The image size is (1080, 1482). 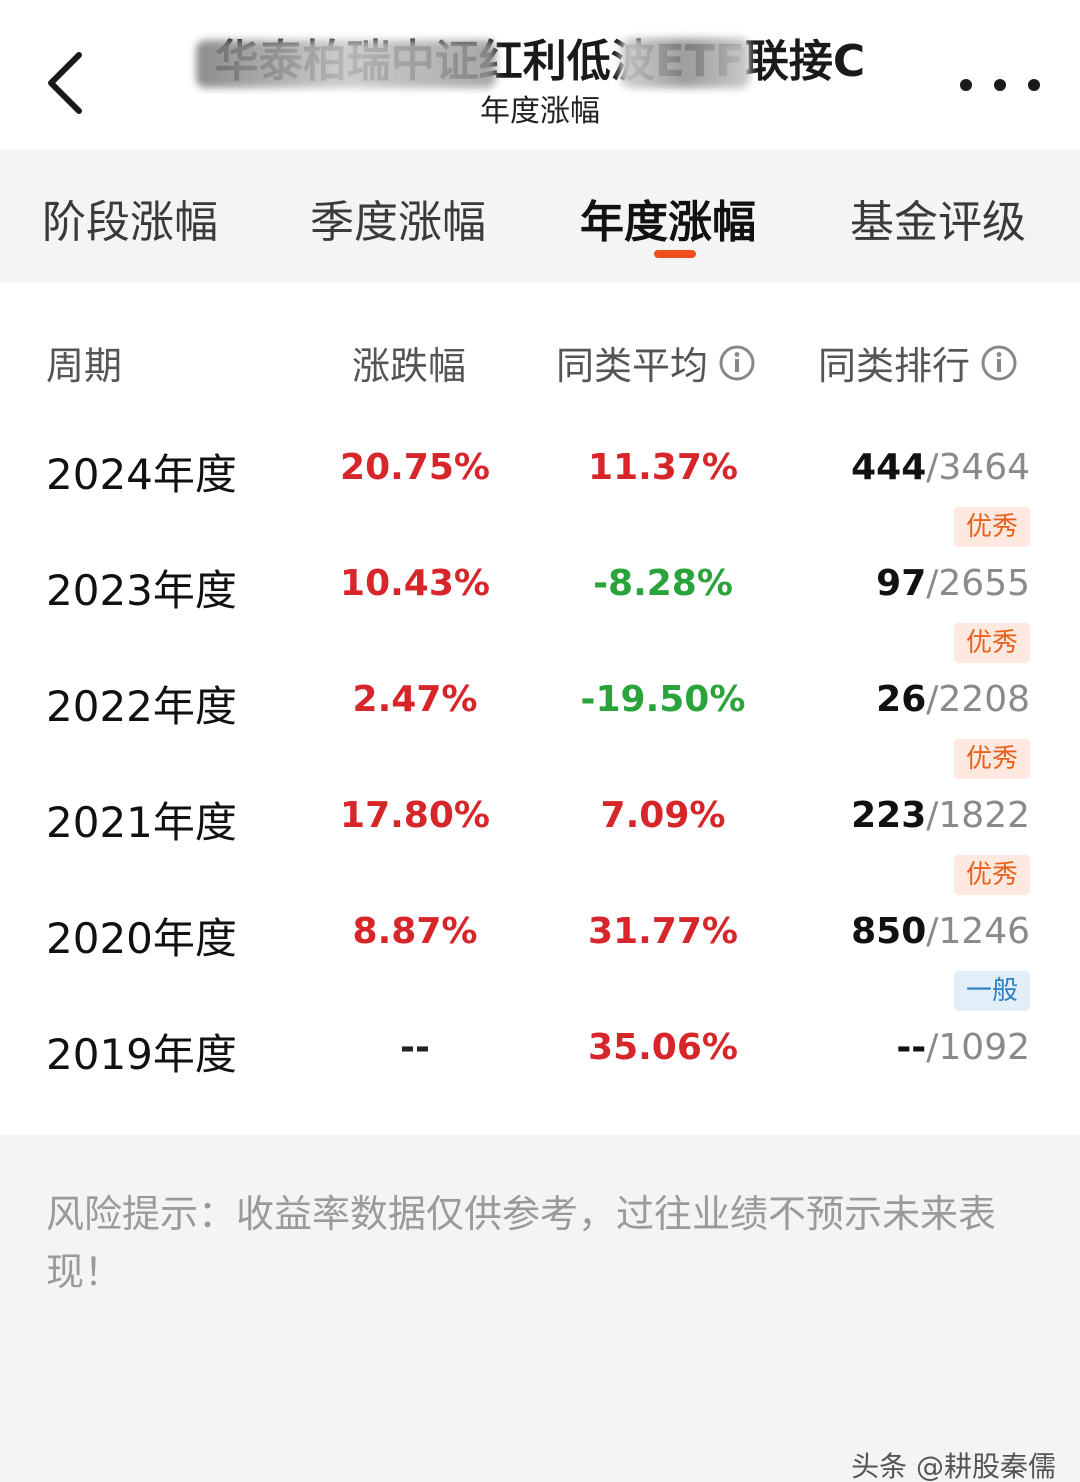 What do you see at coordinates (540, 596) in the screenshot?
I see `table-row: 2023年度 10.43% -8.28% 97/2655 优秀` at bounding box center [540, 596].